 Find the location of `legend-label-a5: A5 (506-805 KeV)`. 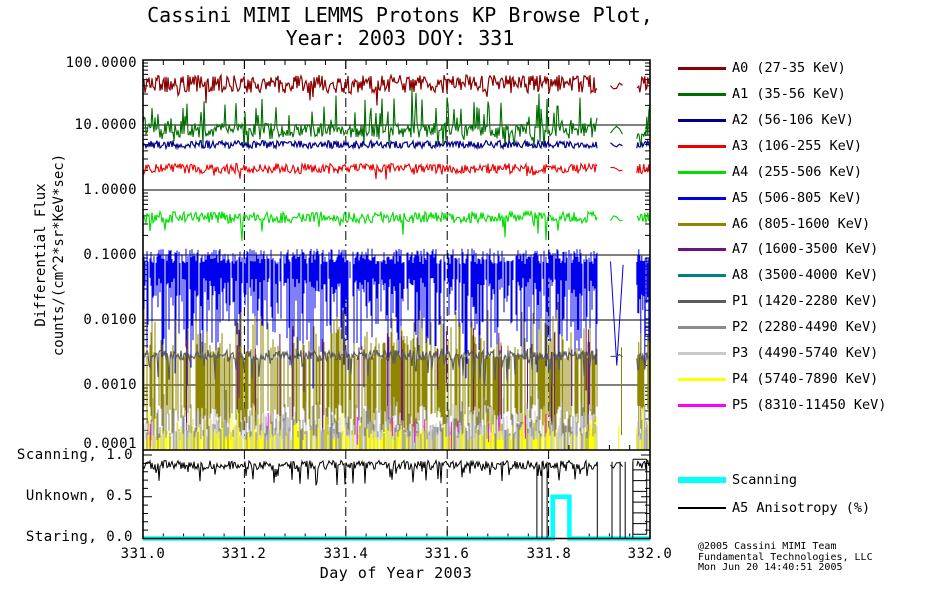

legend-label-a5: A5 (506-805 KeV) is located at coordinates (797, 198).